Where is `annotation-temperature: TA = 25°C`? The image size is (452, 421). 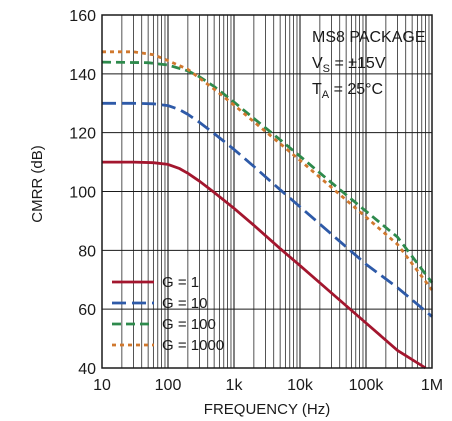
annotation-temperature: TA = 25°C is located at coordinates (347, 91).